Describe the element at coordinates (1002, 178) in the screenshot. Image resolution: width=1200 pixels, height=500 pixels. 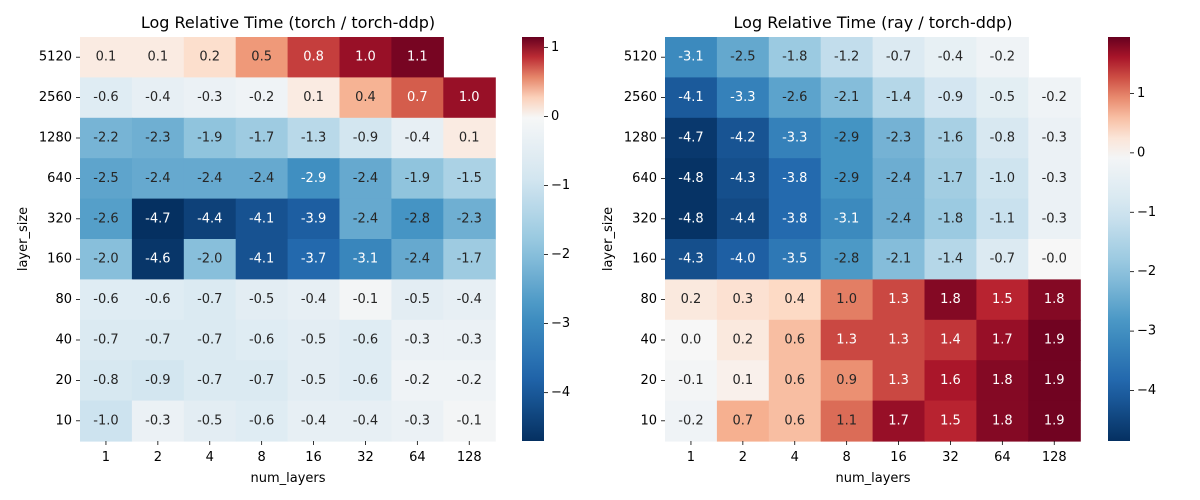
I see `cell-value-label: -1.0` at that location.